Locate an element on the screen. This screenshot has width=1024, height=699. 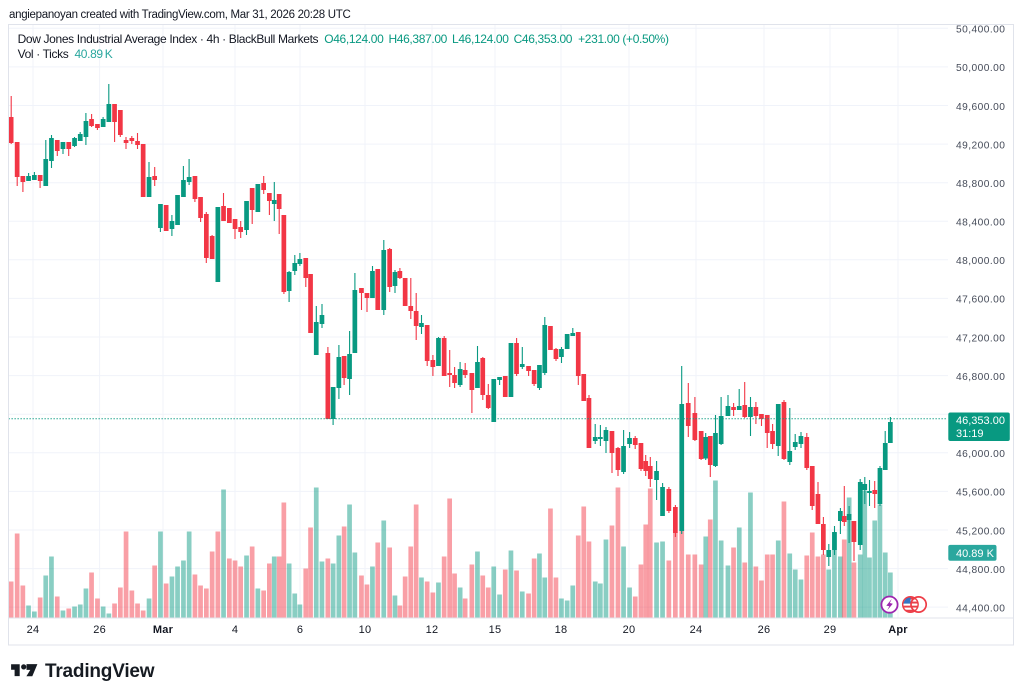
svg-text: Apr is located at coordinates (898, 630).